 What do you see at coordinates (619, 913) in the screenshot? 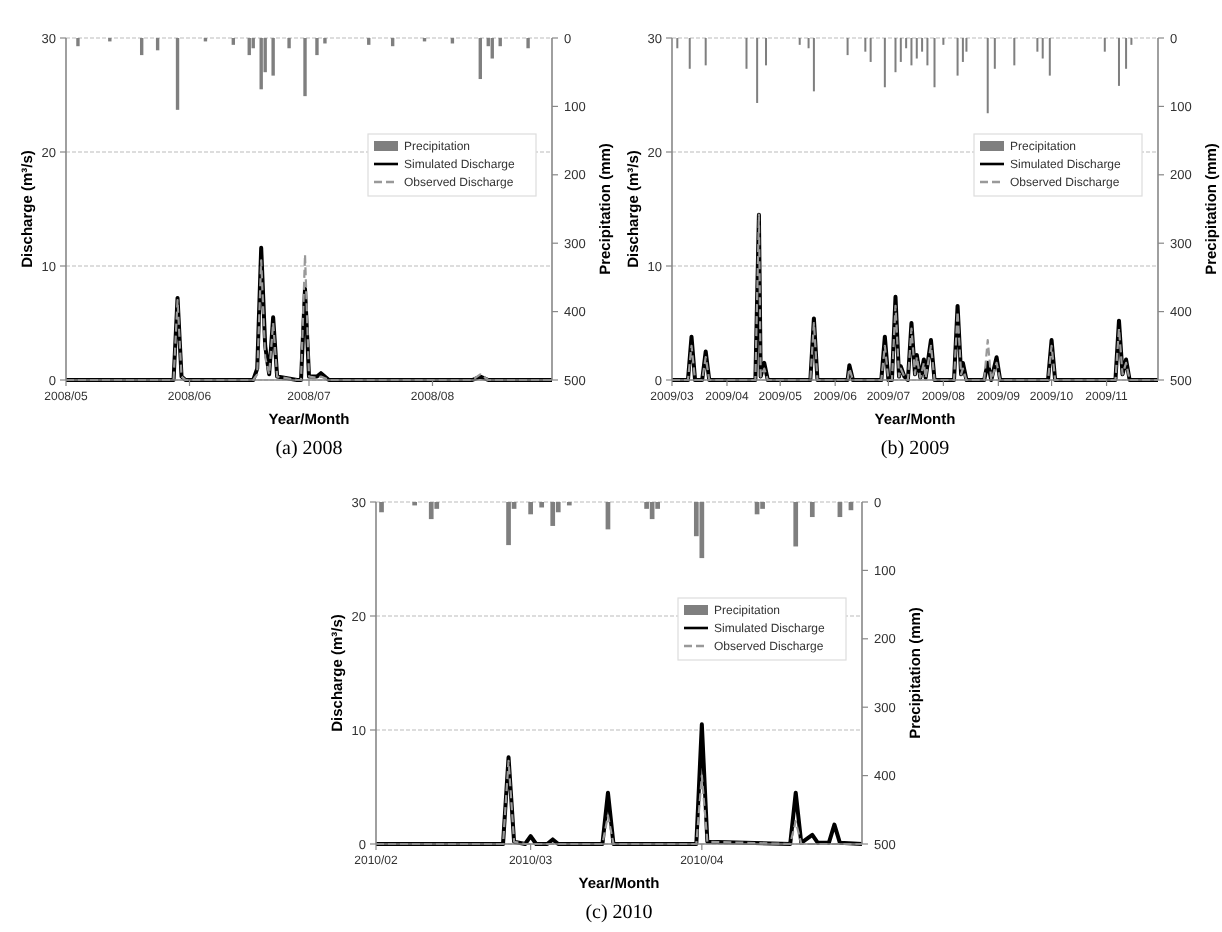
I see `text: (c) 2010` at bounding box center [619, 913].